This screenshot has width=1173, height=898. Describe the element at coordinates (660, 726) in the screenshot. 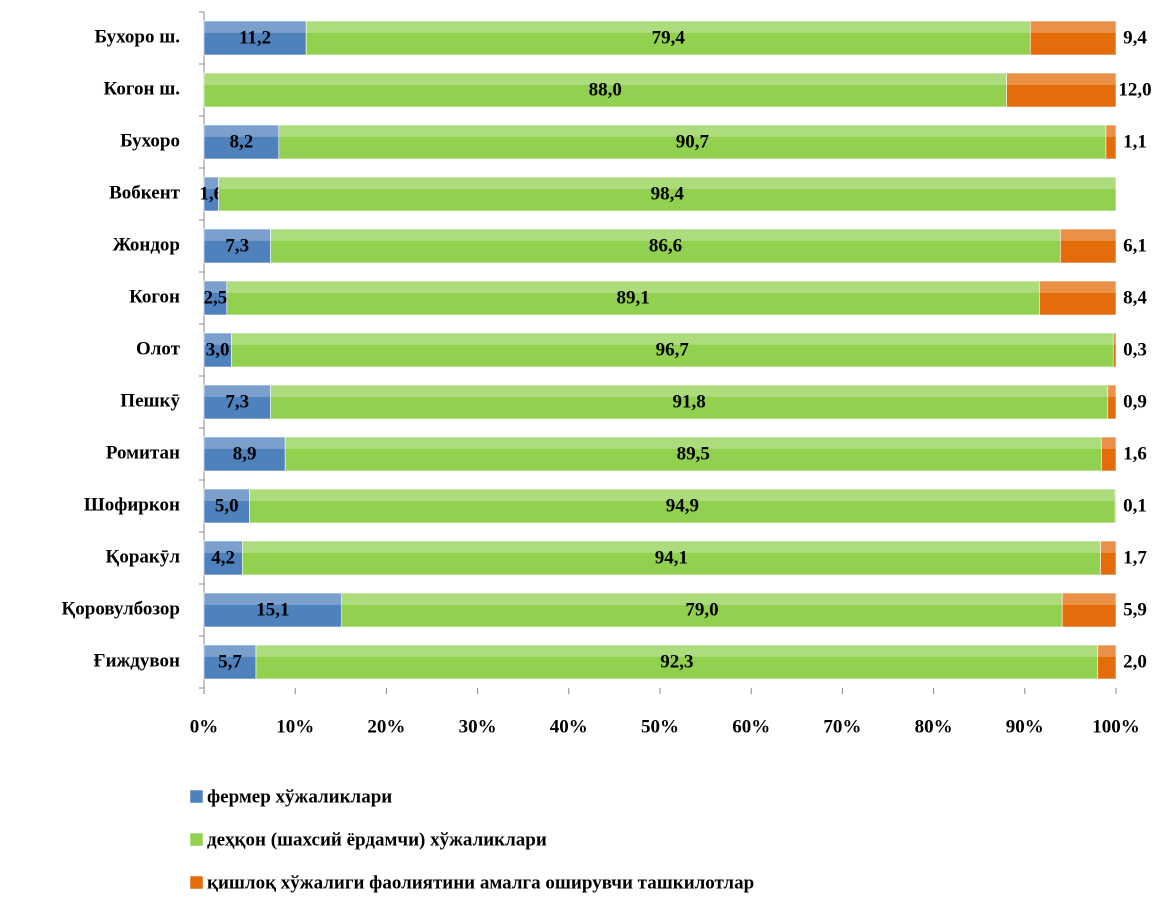

I see `x-tick-label: 50%` at that location.